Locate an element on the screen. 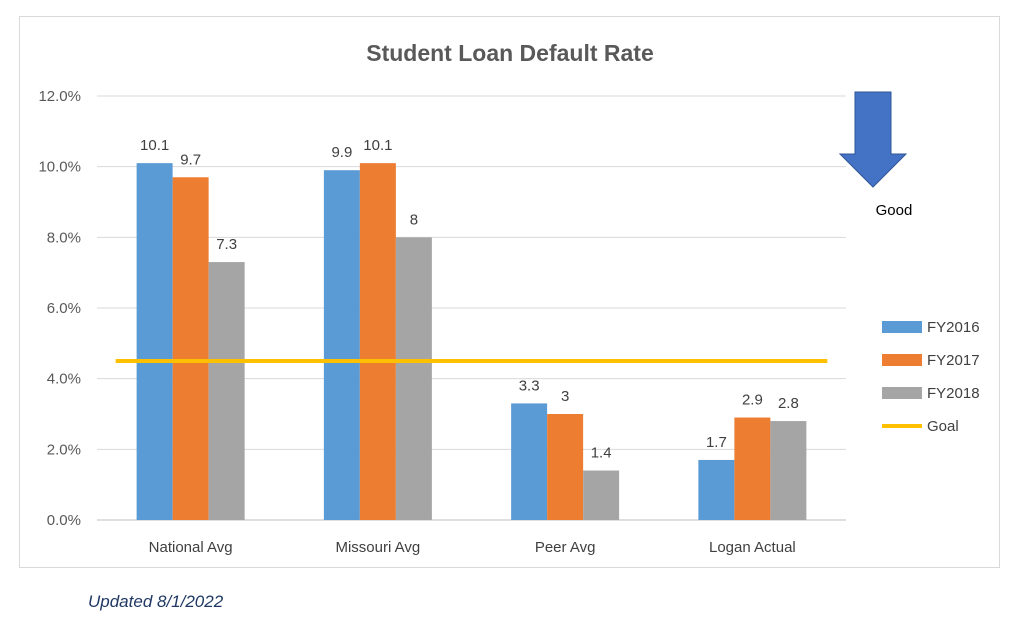 Image resolution: width=1024 pixels, height=623 pixels. legend: FY2016 FY2017 FY2018 Goal is located at coordinates (931, 377).